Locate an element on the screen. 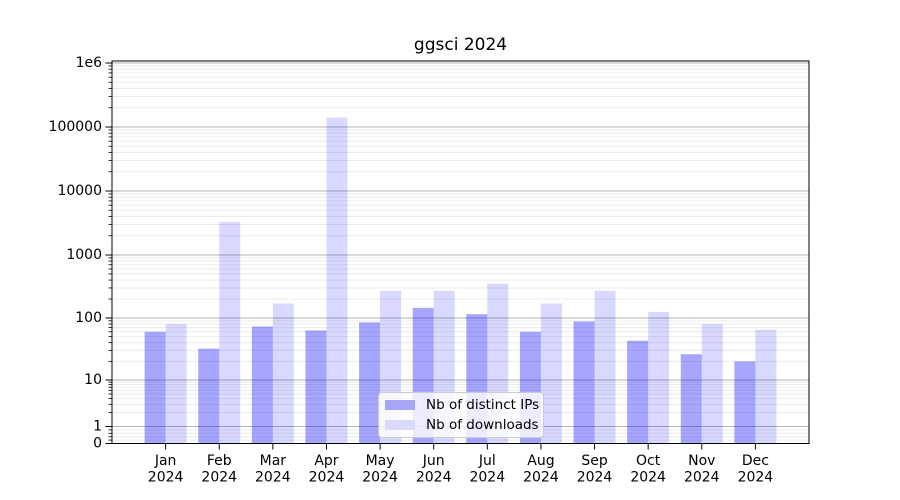 The width and height of the screenshot is (900, 500). y-tick-label: 100000 is located at coordinates (75, 127).